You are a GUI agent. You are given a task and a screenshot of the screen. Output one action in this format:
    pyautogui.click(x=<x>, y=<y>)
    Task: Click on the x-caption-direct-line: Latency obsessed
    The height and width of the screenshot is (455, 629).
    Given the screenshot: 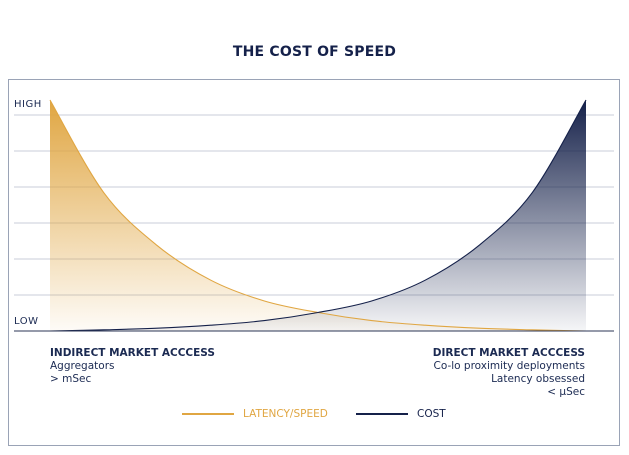 What is the action you would take?
    pyautogui.click(x=538, y=379)
    